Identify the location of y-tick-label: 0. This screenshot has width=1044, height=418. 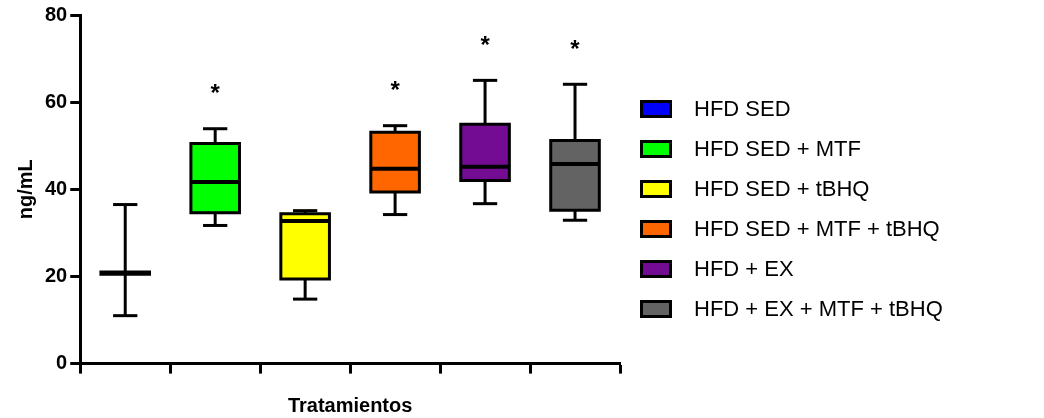
(62, 362).